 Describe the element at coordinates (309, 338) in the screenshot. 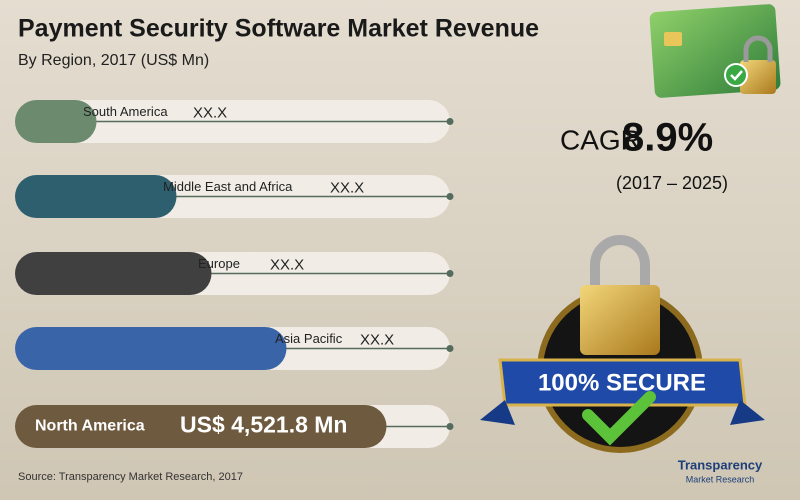

I see `region-name: Asia Pacific` at that location.